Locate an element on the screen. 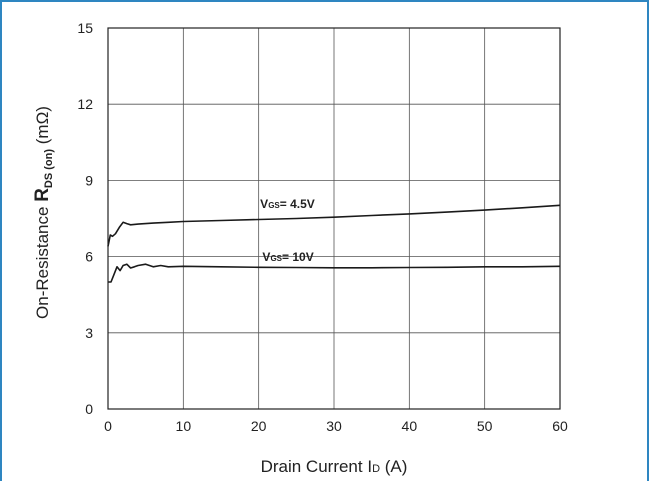 The height and width of the screenshot is (481, 649). y-axis-ticks: 0 3 6 9 12 15 is located at coordinates (85, 218).